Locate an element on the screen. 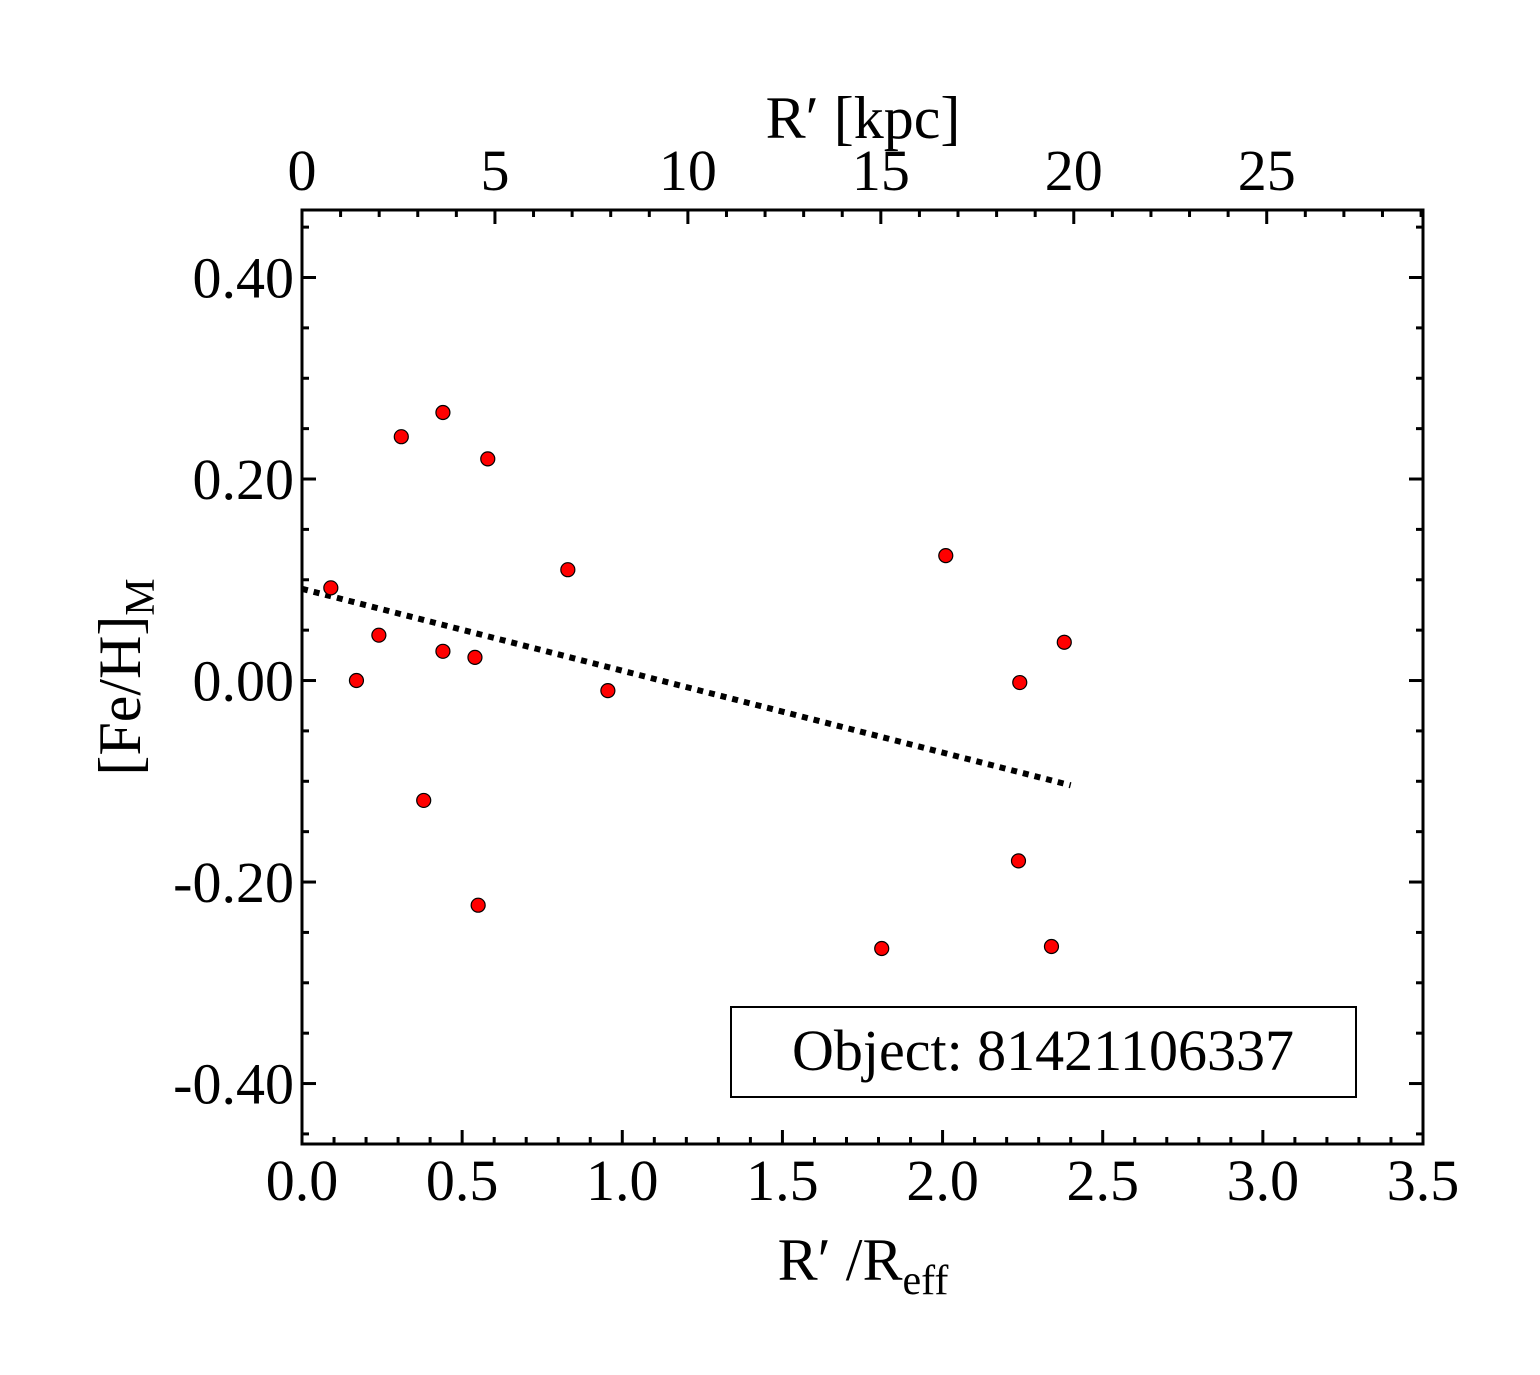 This screenshot has height=1375, width=1540. x-tick-label: 0.0 is located at coordinates (302, 1180).